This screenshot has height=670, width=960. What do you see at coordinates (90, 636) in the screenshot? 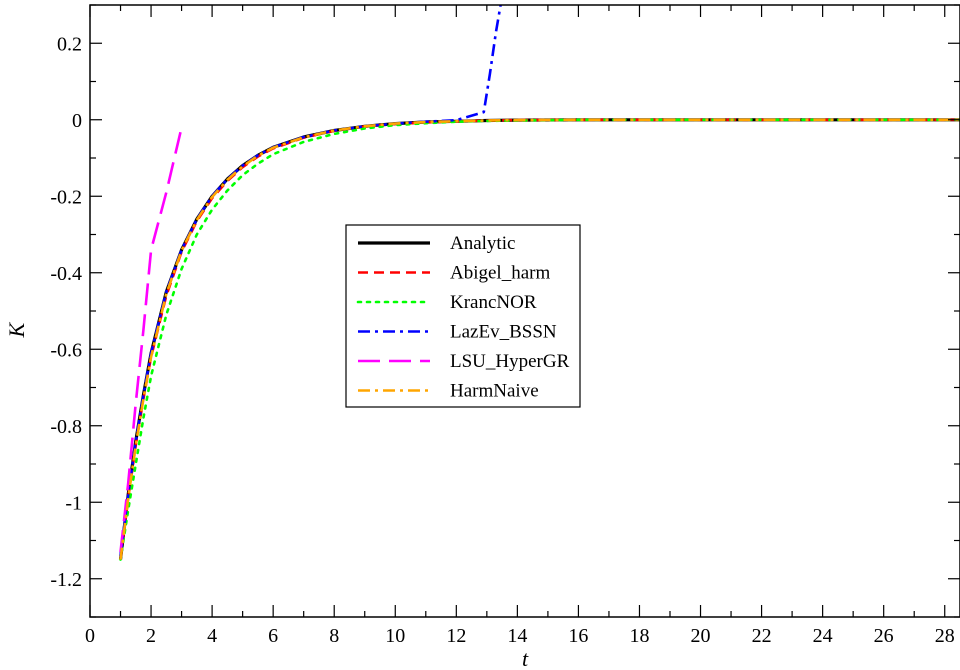
I see `x-tick-label: 0` at bounding box center [90, 636].